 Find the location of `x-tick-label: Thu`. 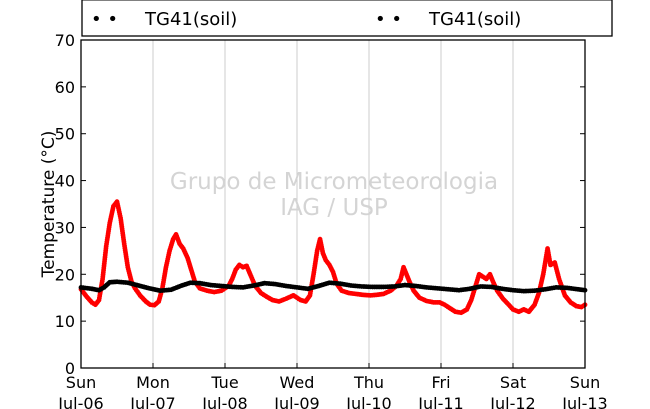

x-tick-label: Thu is located at coordinates (368, 382).